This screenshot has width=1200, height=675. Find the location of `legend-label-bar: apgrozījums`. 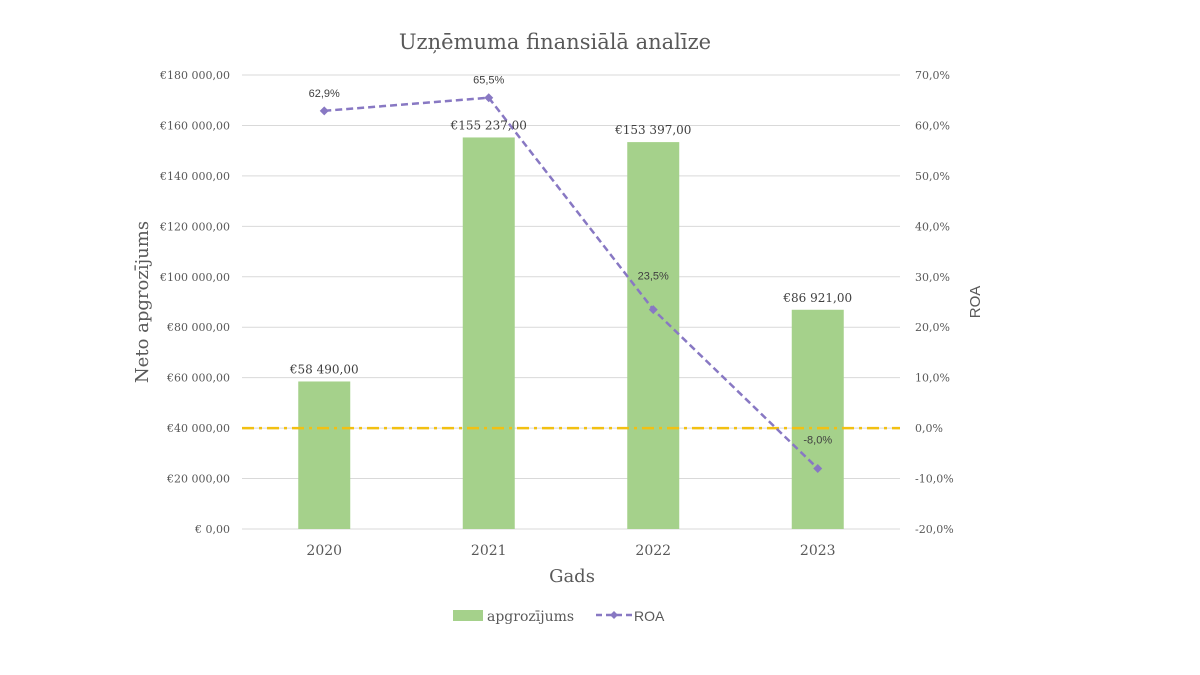

legend-label-bar: apgrozījums is located at coordinates (530, 617).